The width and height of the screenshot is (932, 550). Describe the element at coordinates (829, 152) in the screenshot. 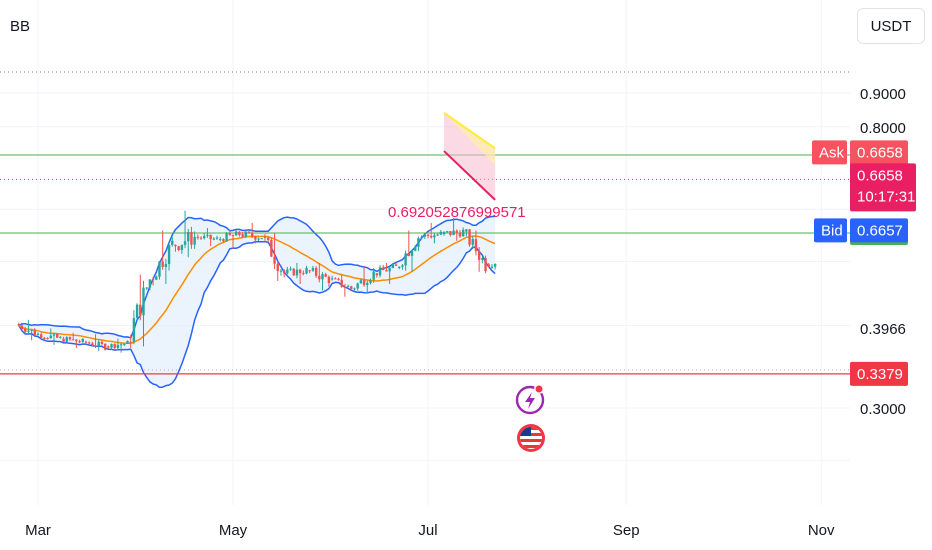

I see `ask-label-bg` at that location.